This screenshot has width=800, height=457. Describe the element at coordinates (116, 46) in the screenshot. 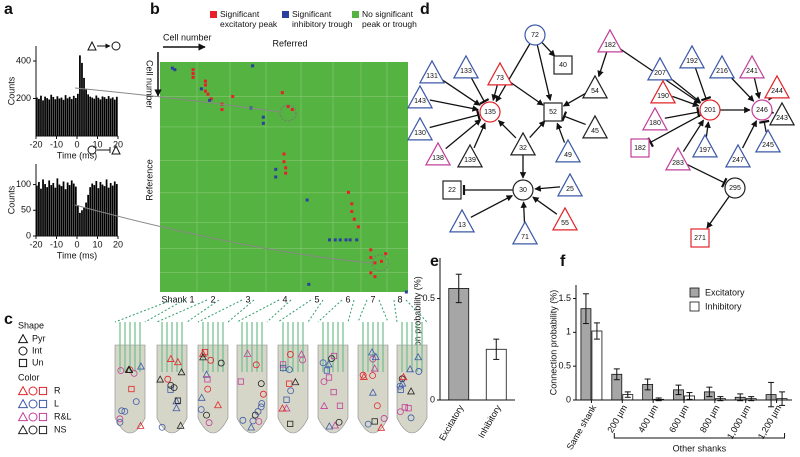

I see `icon-circle` at that location.